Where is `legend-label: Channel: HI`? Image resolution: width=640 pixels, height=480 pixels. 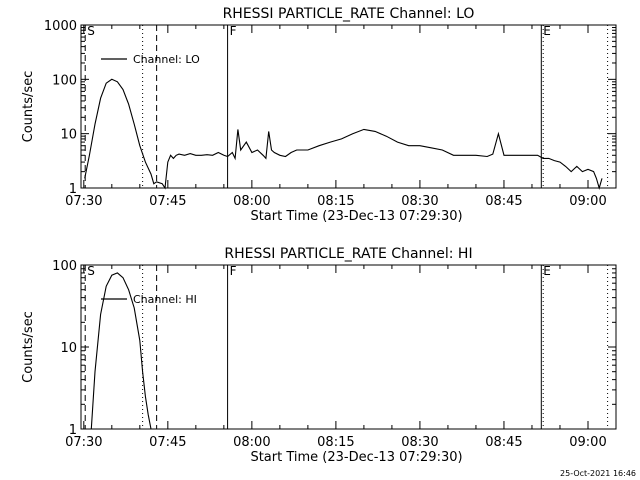 legend-label: Channel: HI is located at coordinates (165, 299).